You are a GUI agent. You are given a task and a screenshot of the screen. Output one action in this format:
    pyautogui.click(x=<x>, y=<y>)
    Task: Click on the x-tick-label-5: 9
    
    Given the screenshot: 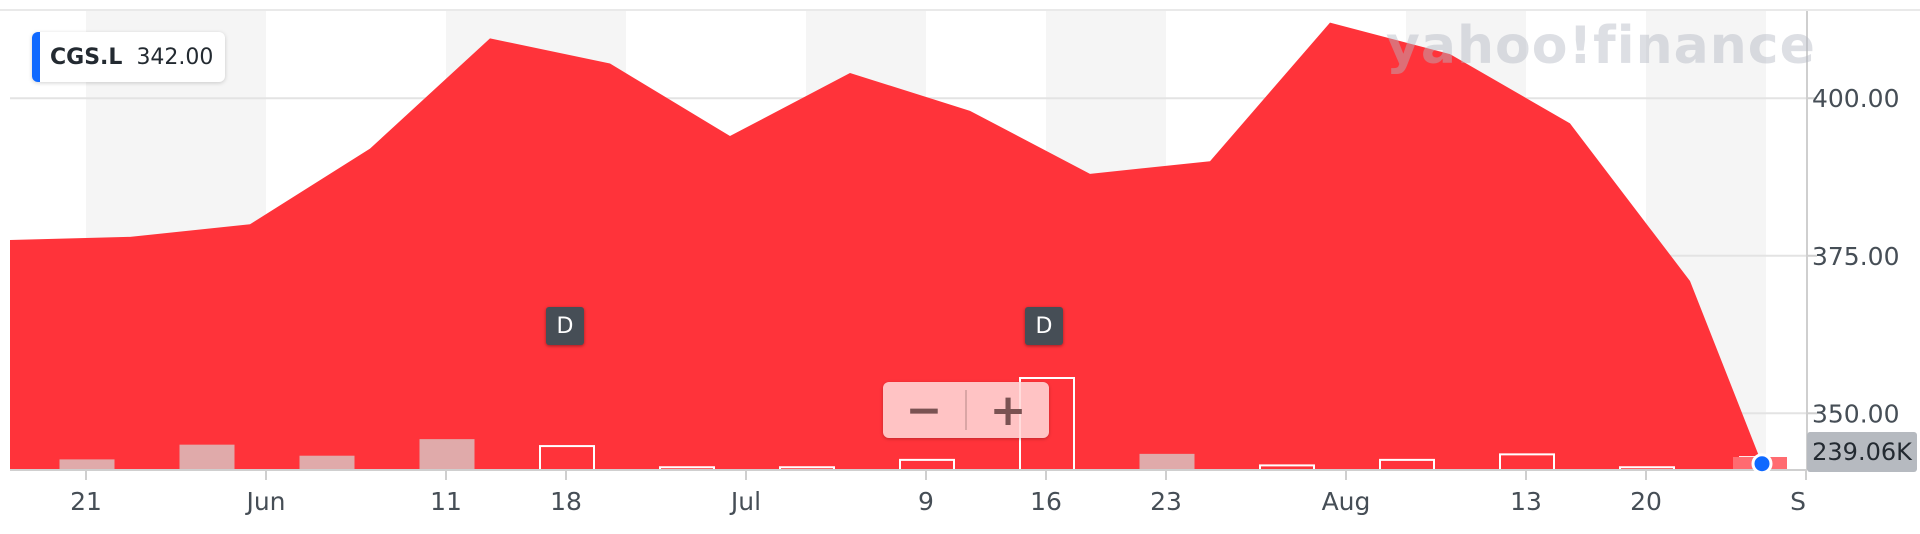 What is the action you would take?
    pyautogui.click(x=926, y=501)
    